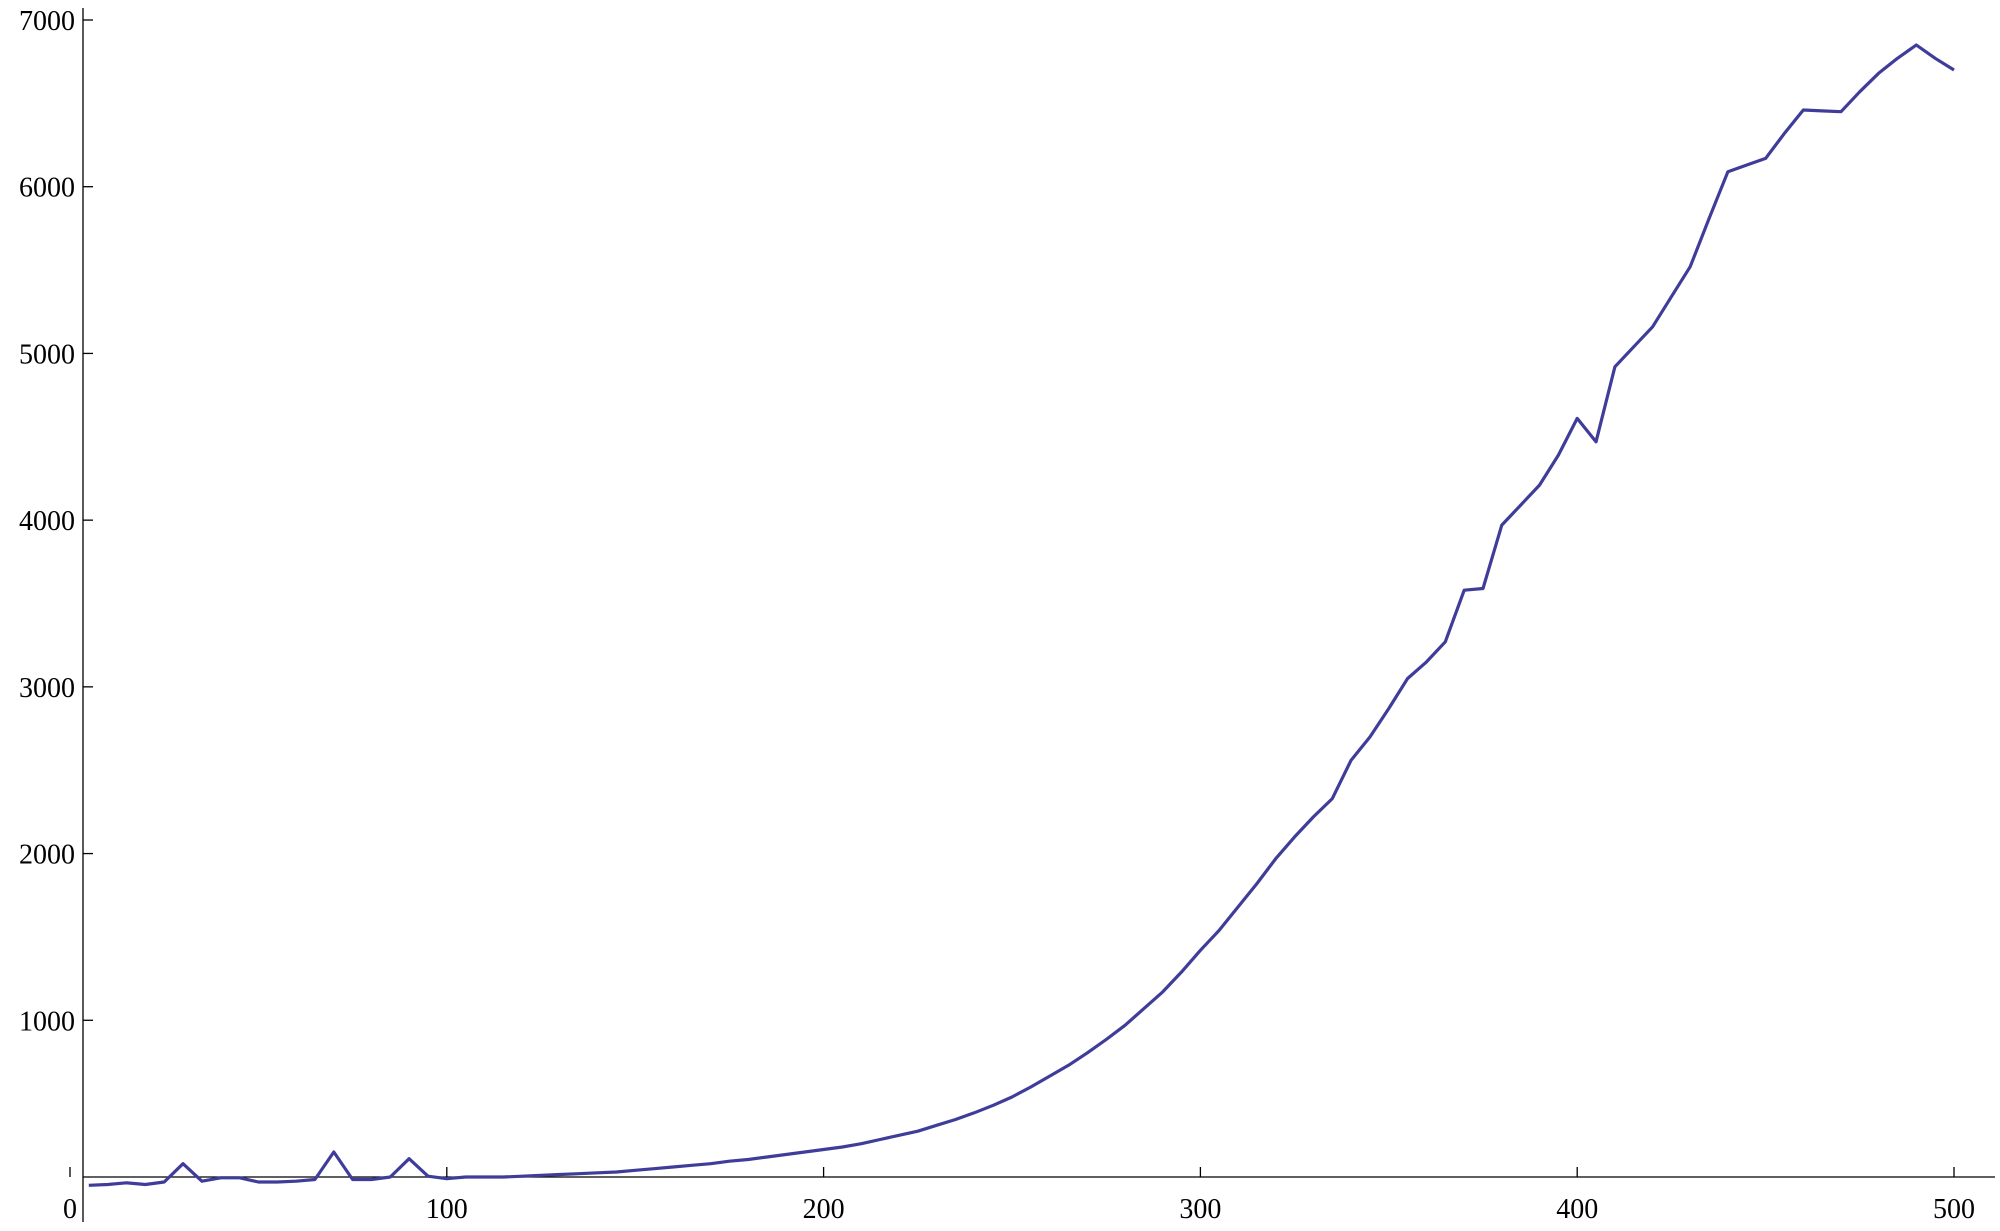 Image resolution: width=2000 pixels, height=1231 pixels. I want to click on y-tick-label: 2000, so click(47, 855).